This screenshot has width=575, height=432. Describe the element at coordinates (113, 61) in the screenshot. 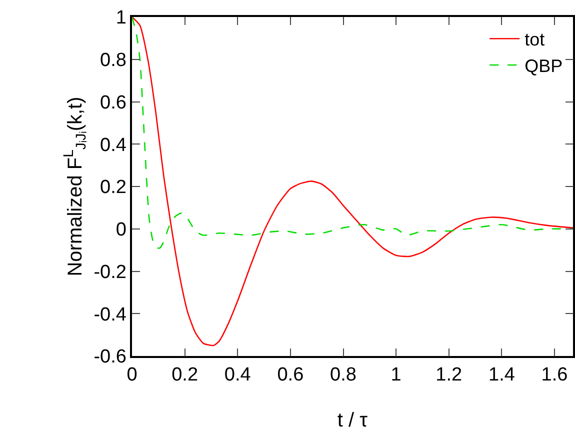

I see `y-tick-label: 0.8` at that location.